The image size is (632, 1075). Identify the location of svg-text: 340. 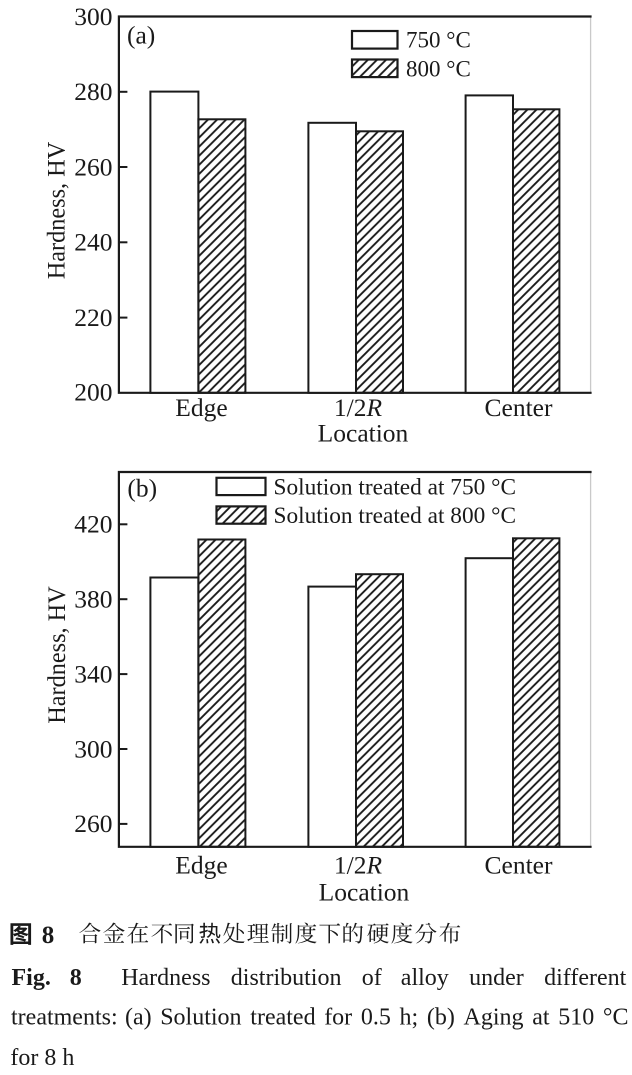
(93, 673).